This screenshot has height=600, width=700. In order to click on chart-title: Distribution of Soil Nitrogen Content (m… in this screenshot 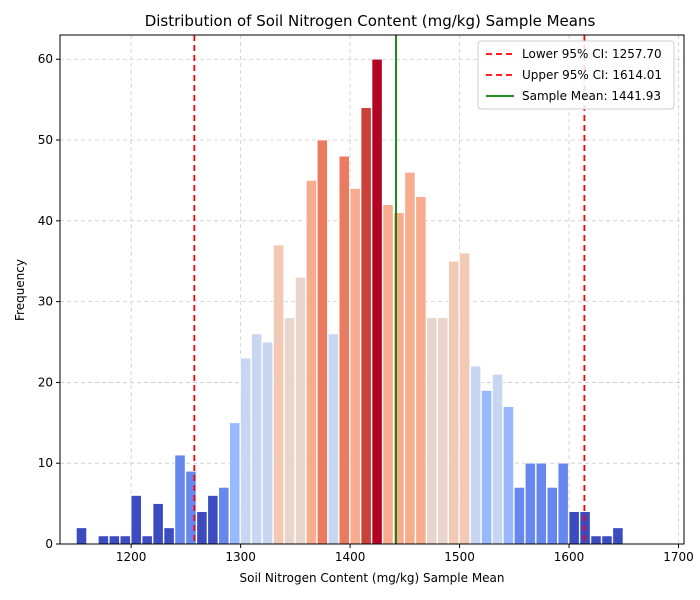, I will do `click(370, 21)`.